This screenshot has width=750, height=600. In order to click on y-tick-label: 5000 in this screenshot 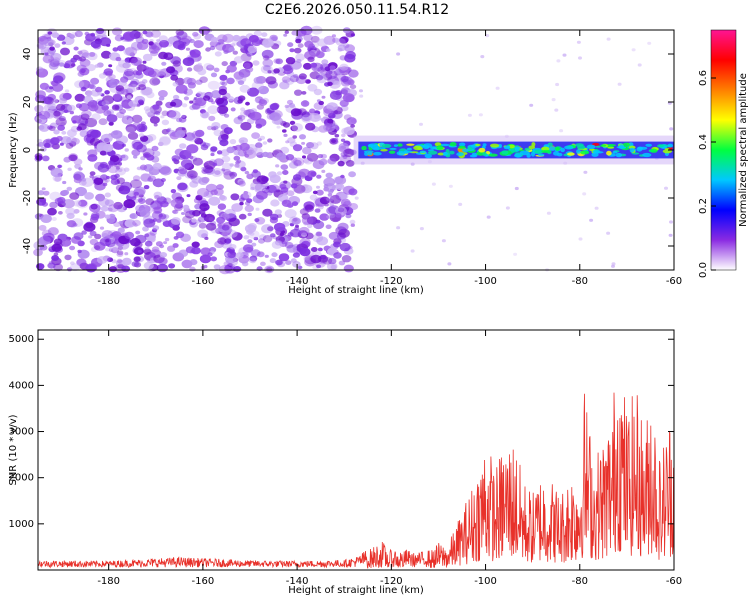, I will do `click(21, 339)`.